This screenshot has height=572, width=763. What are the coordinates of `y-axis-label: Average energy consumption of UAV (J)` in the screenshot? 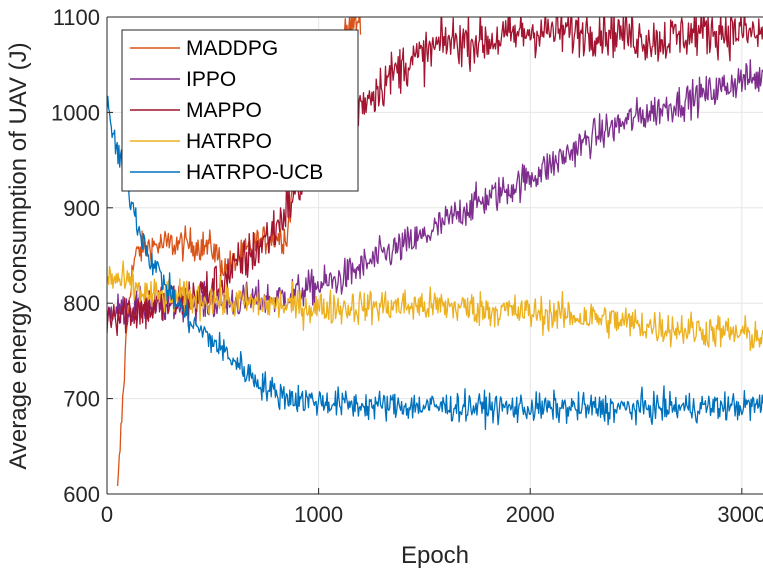 It's located at (18, 255).